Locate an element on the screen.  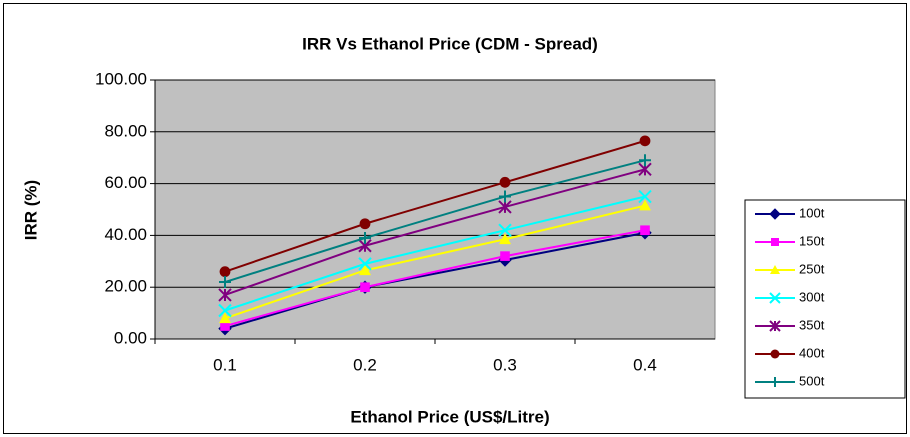
y-tick-label: 0.00 is located at coordinates (130, 337).